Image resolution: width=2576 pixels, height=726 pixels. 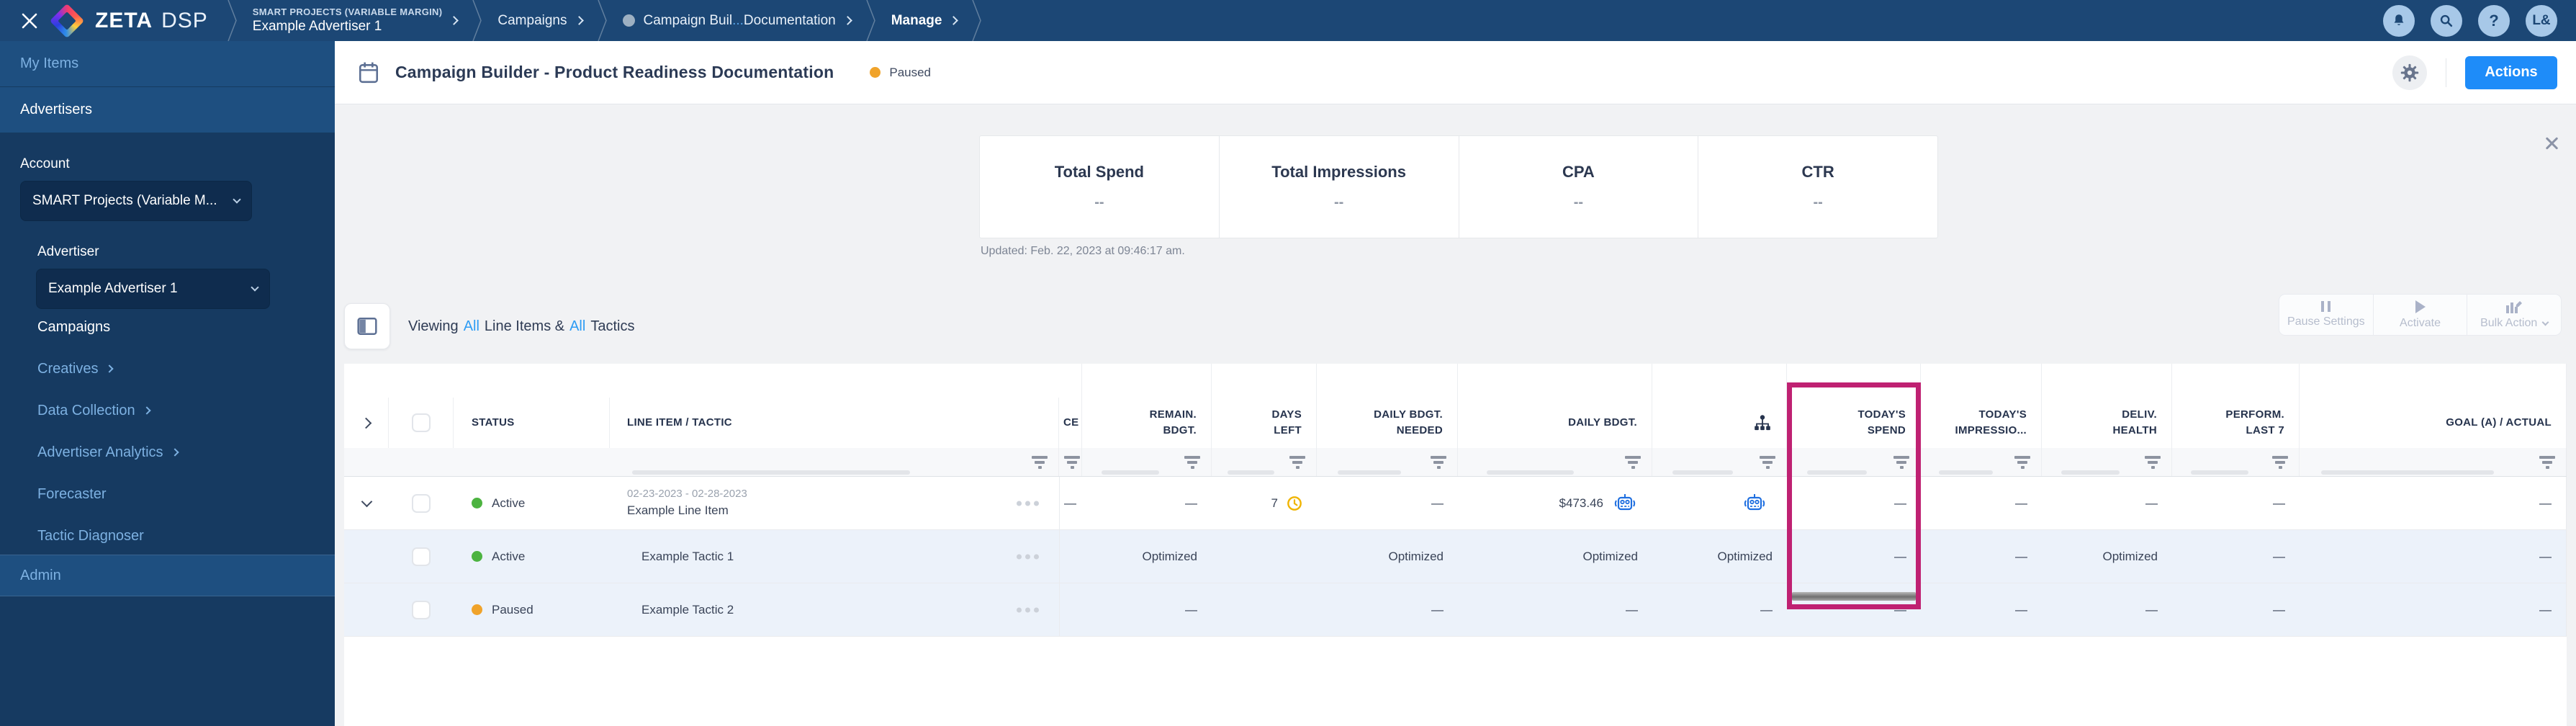 I want to click on column-header-status: STATUS, so click(x=532, y=423).